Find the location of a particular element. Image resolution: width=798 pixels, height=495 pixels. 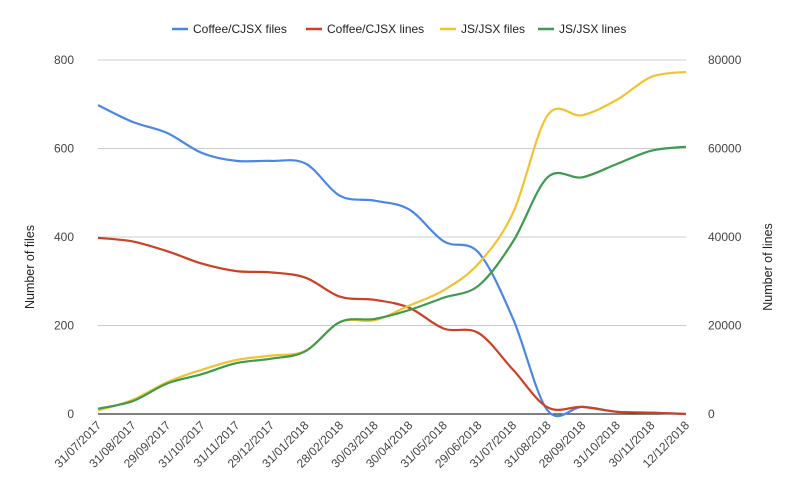

right-tick-label: 0 is located at coordinates (711, 414).